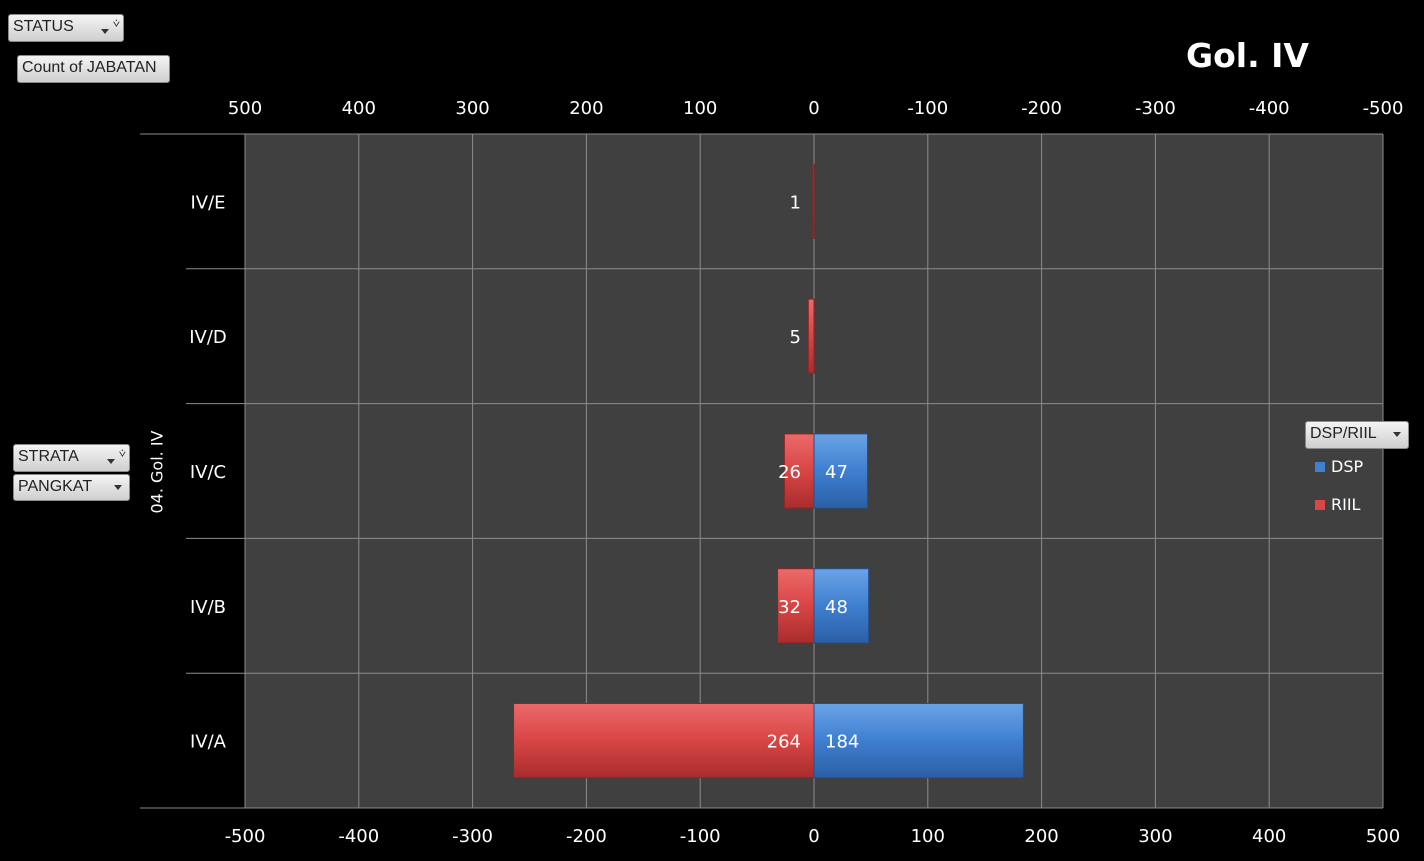  Describe the element at coordinates (1320, 467) in the screenshot. I see `legend-swatch-dsp` at that location.